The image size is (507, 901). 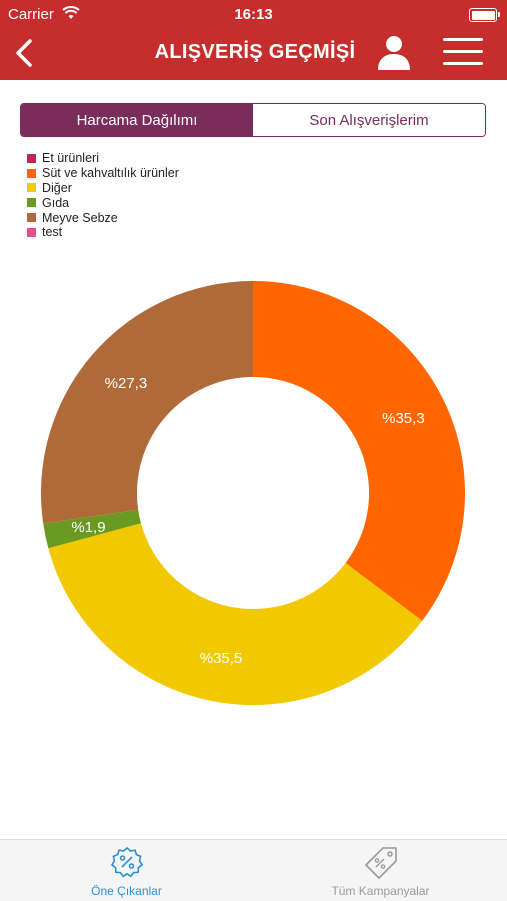 What do you see at coordinates (403, 418) in the screenshot?
I see `slice-label: %35,3` at bounding box center [403, 418].